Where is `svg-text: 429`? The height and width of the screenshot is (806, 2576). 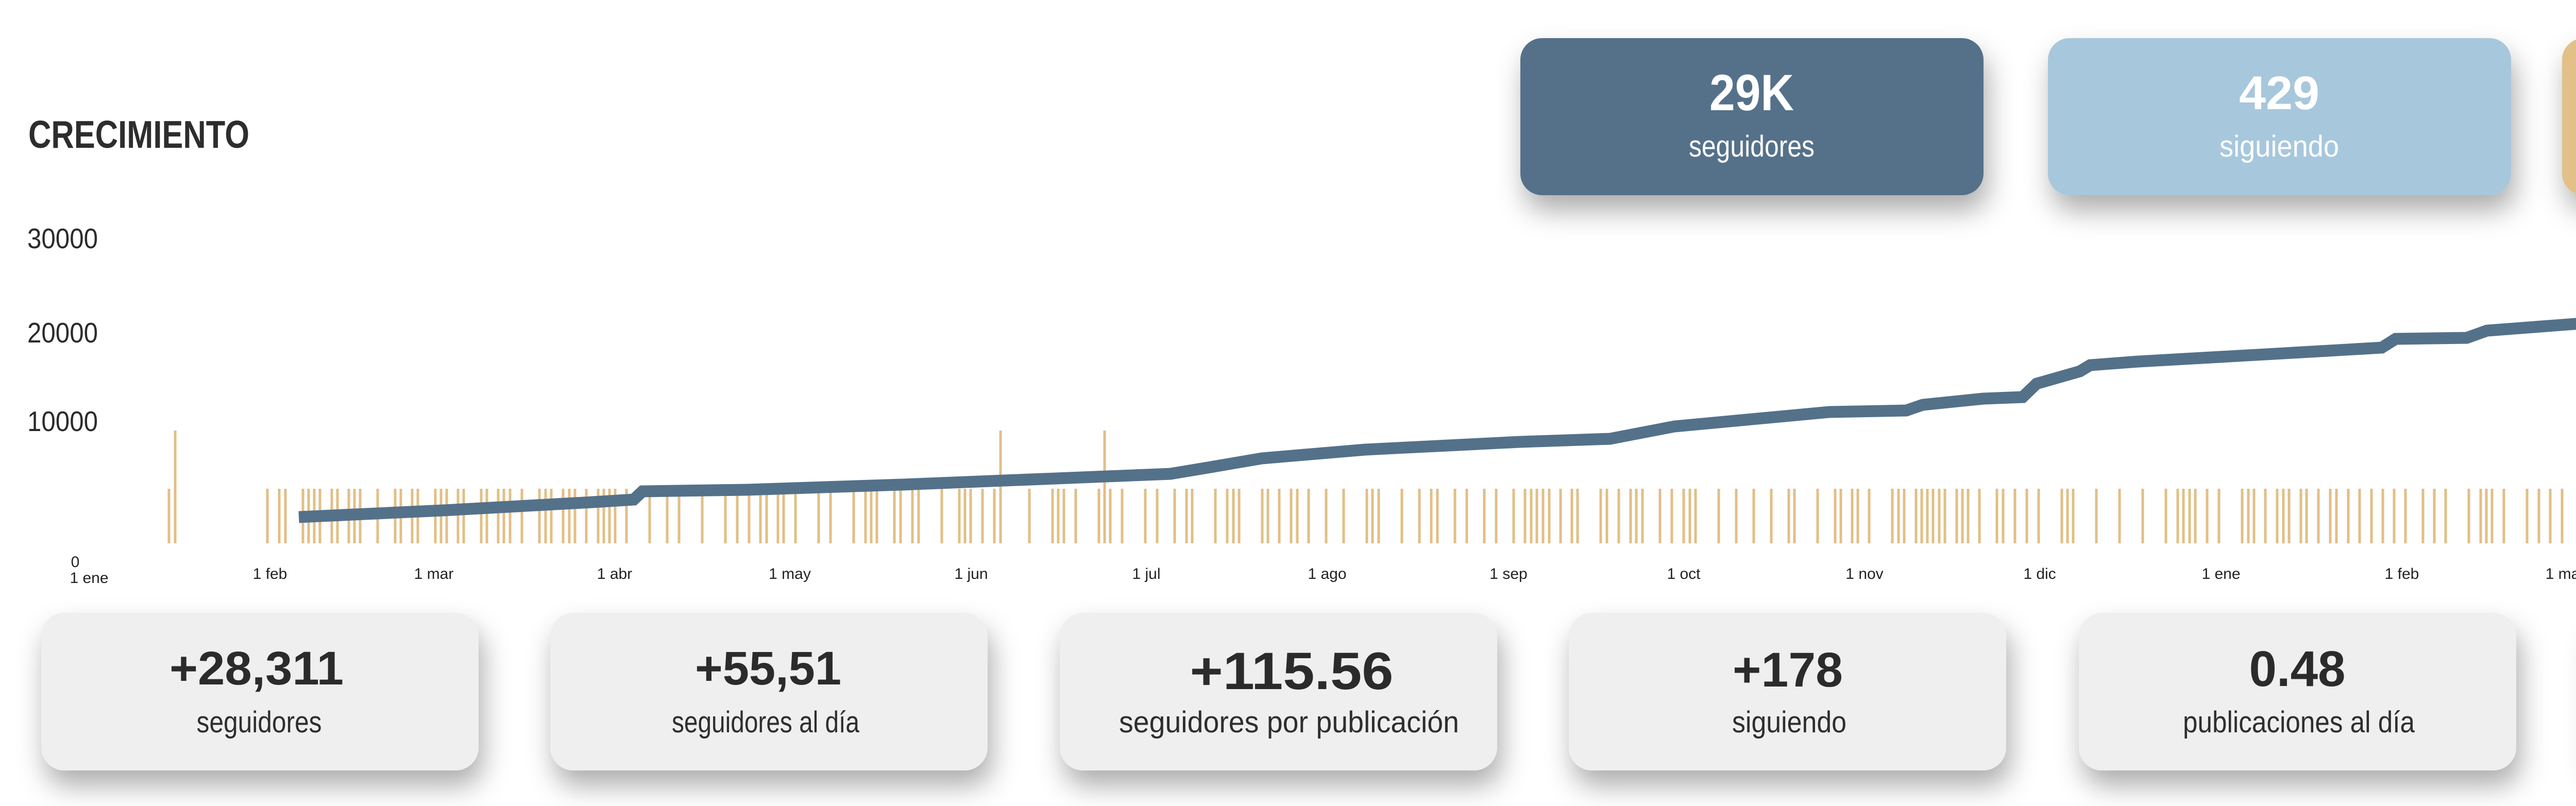 svg-text: 429 is located at coordinates (2279, 93).